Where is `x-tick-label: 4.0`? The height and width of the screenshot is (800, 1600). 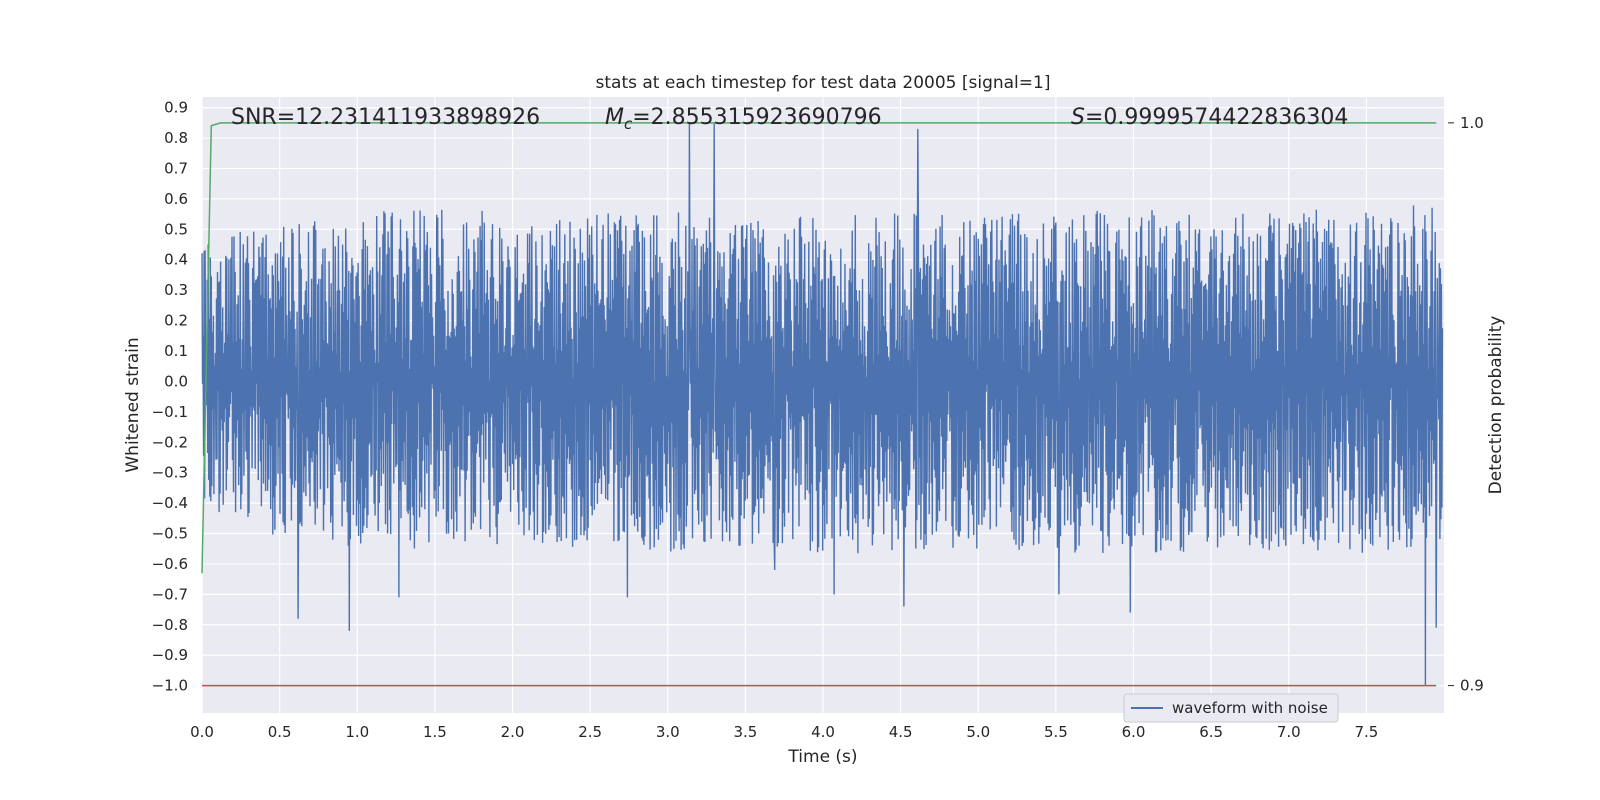
x-tick-label: 4.0 is located at coordinates (823, 732).